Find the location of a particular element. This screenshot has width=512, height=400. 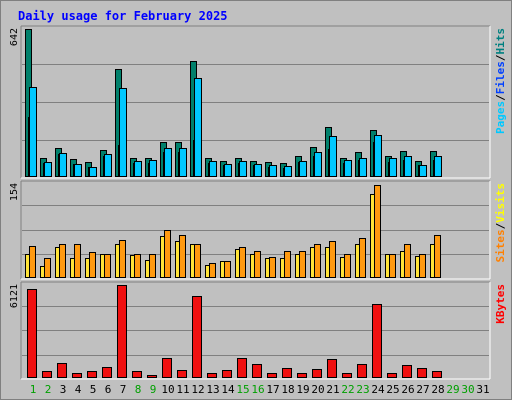

x-tick-label: 14 is located at coordinates (228, 389).